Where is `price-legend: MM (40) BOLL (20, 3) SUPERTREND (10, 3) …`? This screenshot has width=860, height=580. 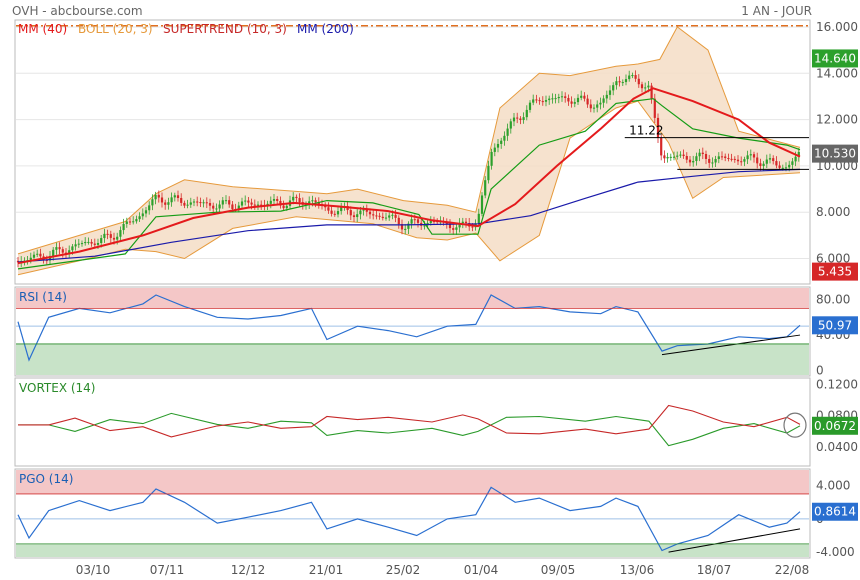
price-legend: MM (40) BOLL (20, 3) SUPERTREND (10, 3) … is located at coordinates (186, 29).